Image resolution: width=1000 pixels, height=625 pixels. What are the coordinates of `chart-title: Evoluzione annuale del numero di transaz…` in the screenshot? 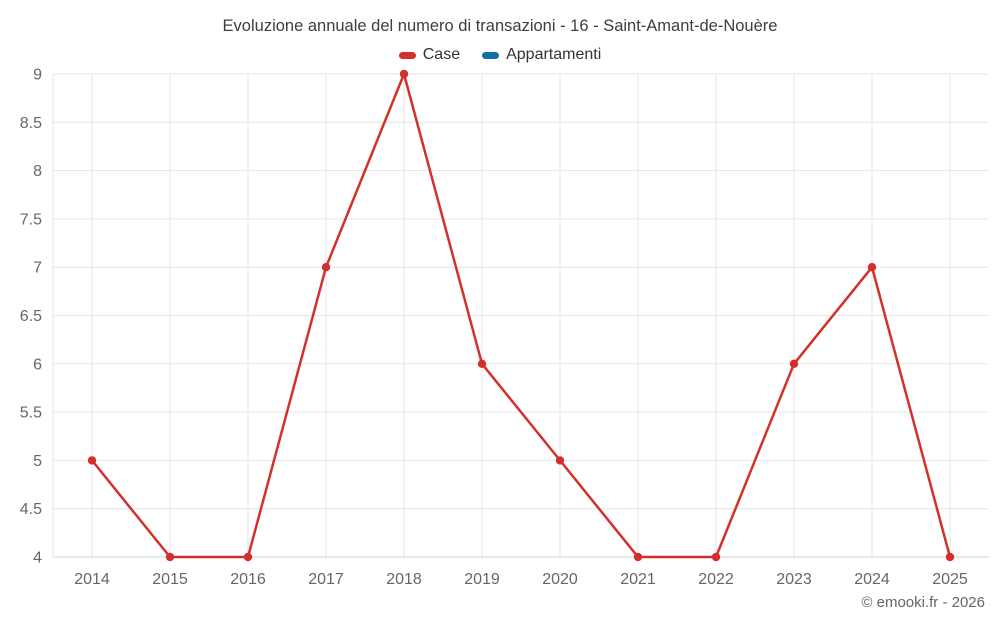 It's located at (500, 26).